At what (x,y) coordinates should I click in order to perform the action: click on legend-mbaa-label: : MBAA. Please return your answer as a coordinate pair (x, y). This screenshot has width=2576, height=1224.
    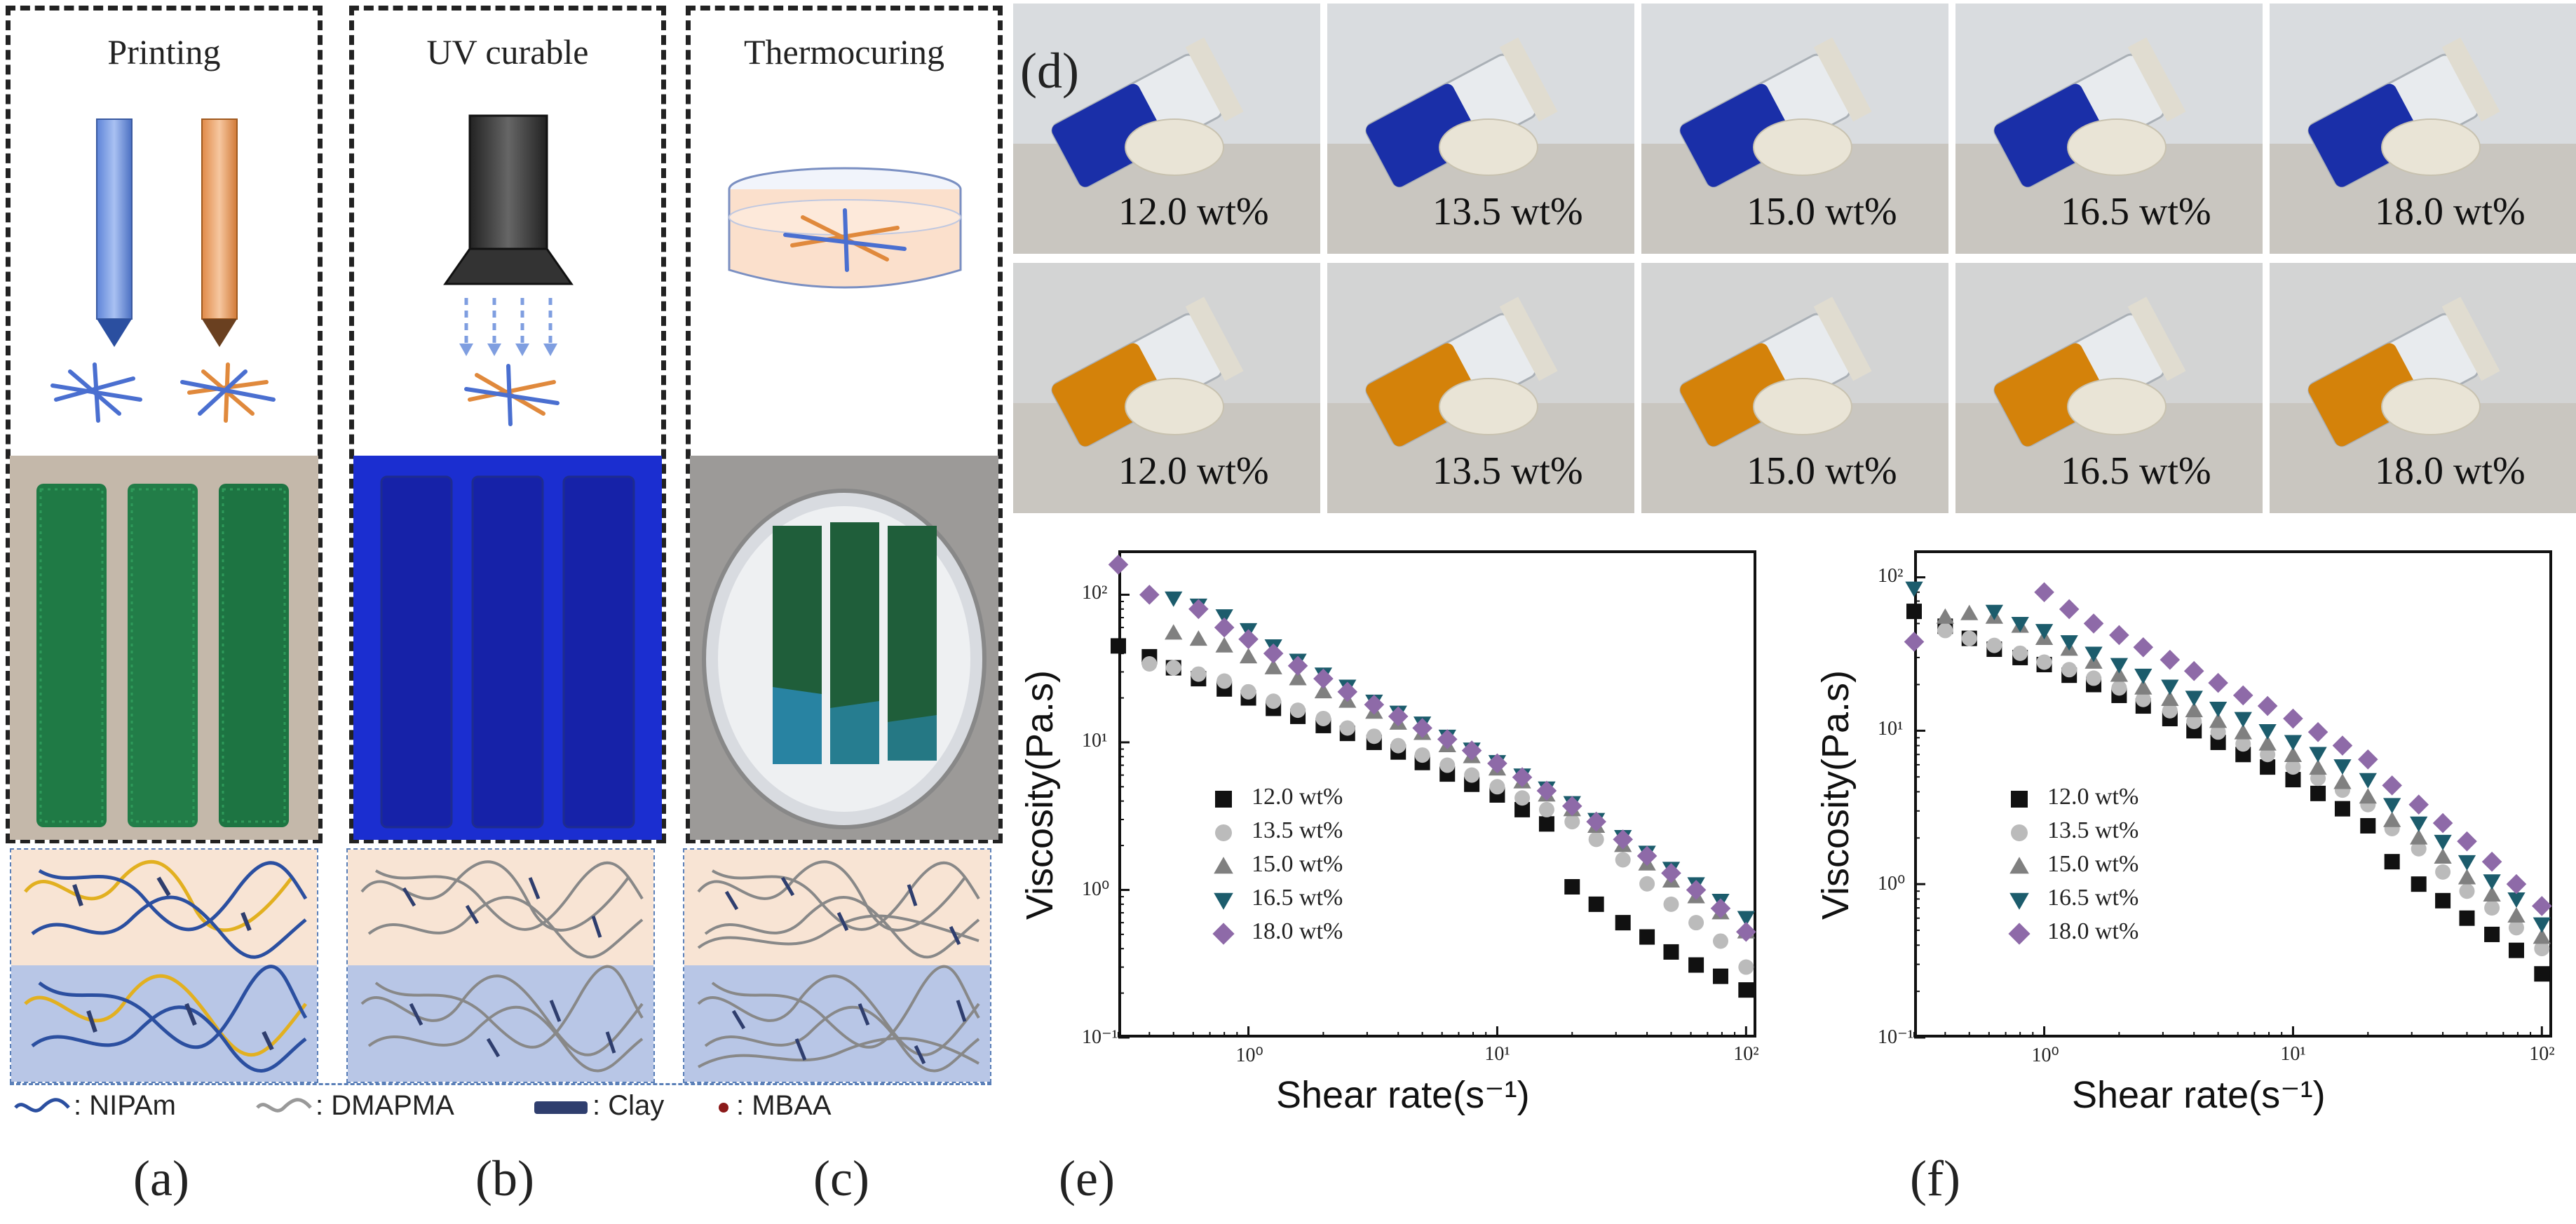
    Looking at the image, I should click on (784, 1105).